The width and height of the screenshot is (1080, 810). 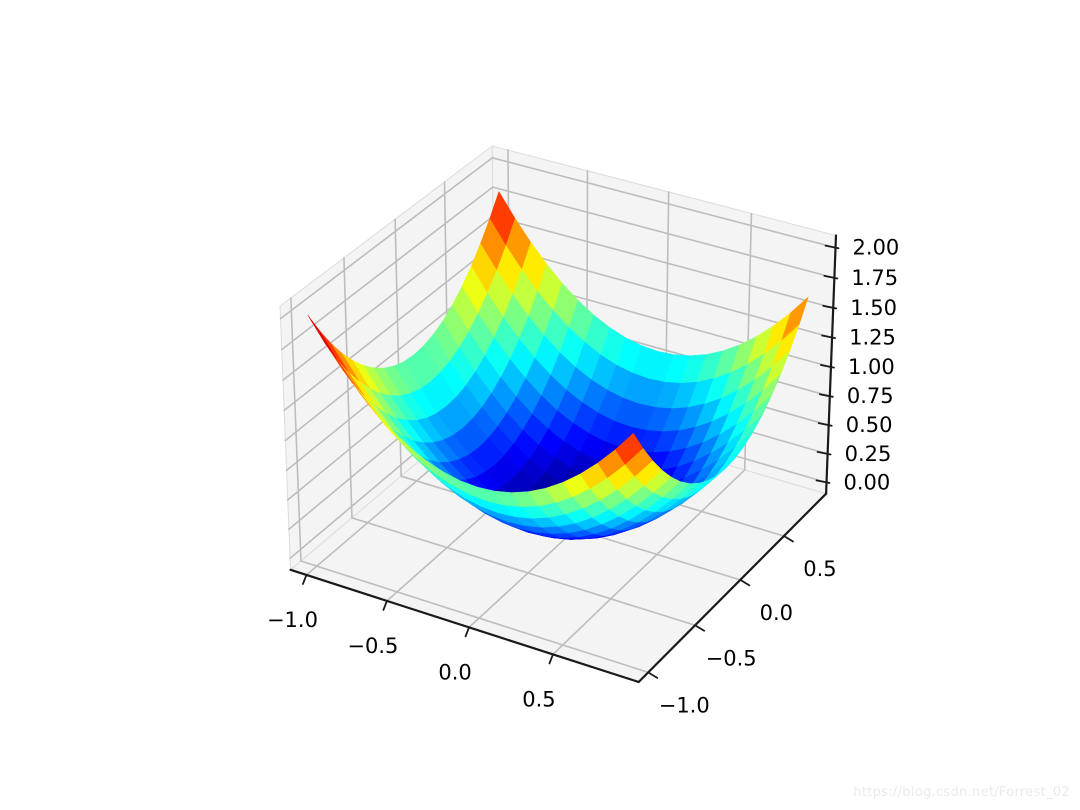 I want to click on watermark: https://blog.csdn.net/Forrest_02, so click(x=961, y=792).